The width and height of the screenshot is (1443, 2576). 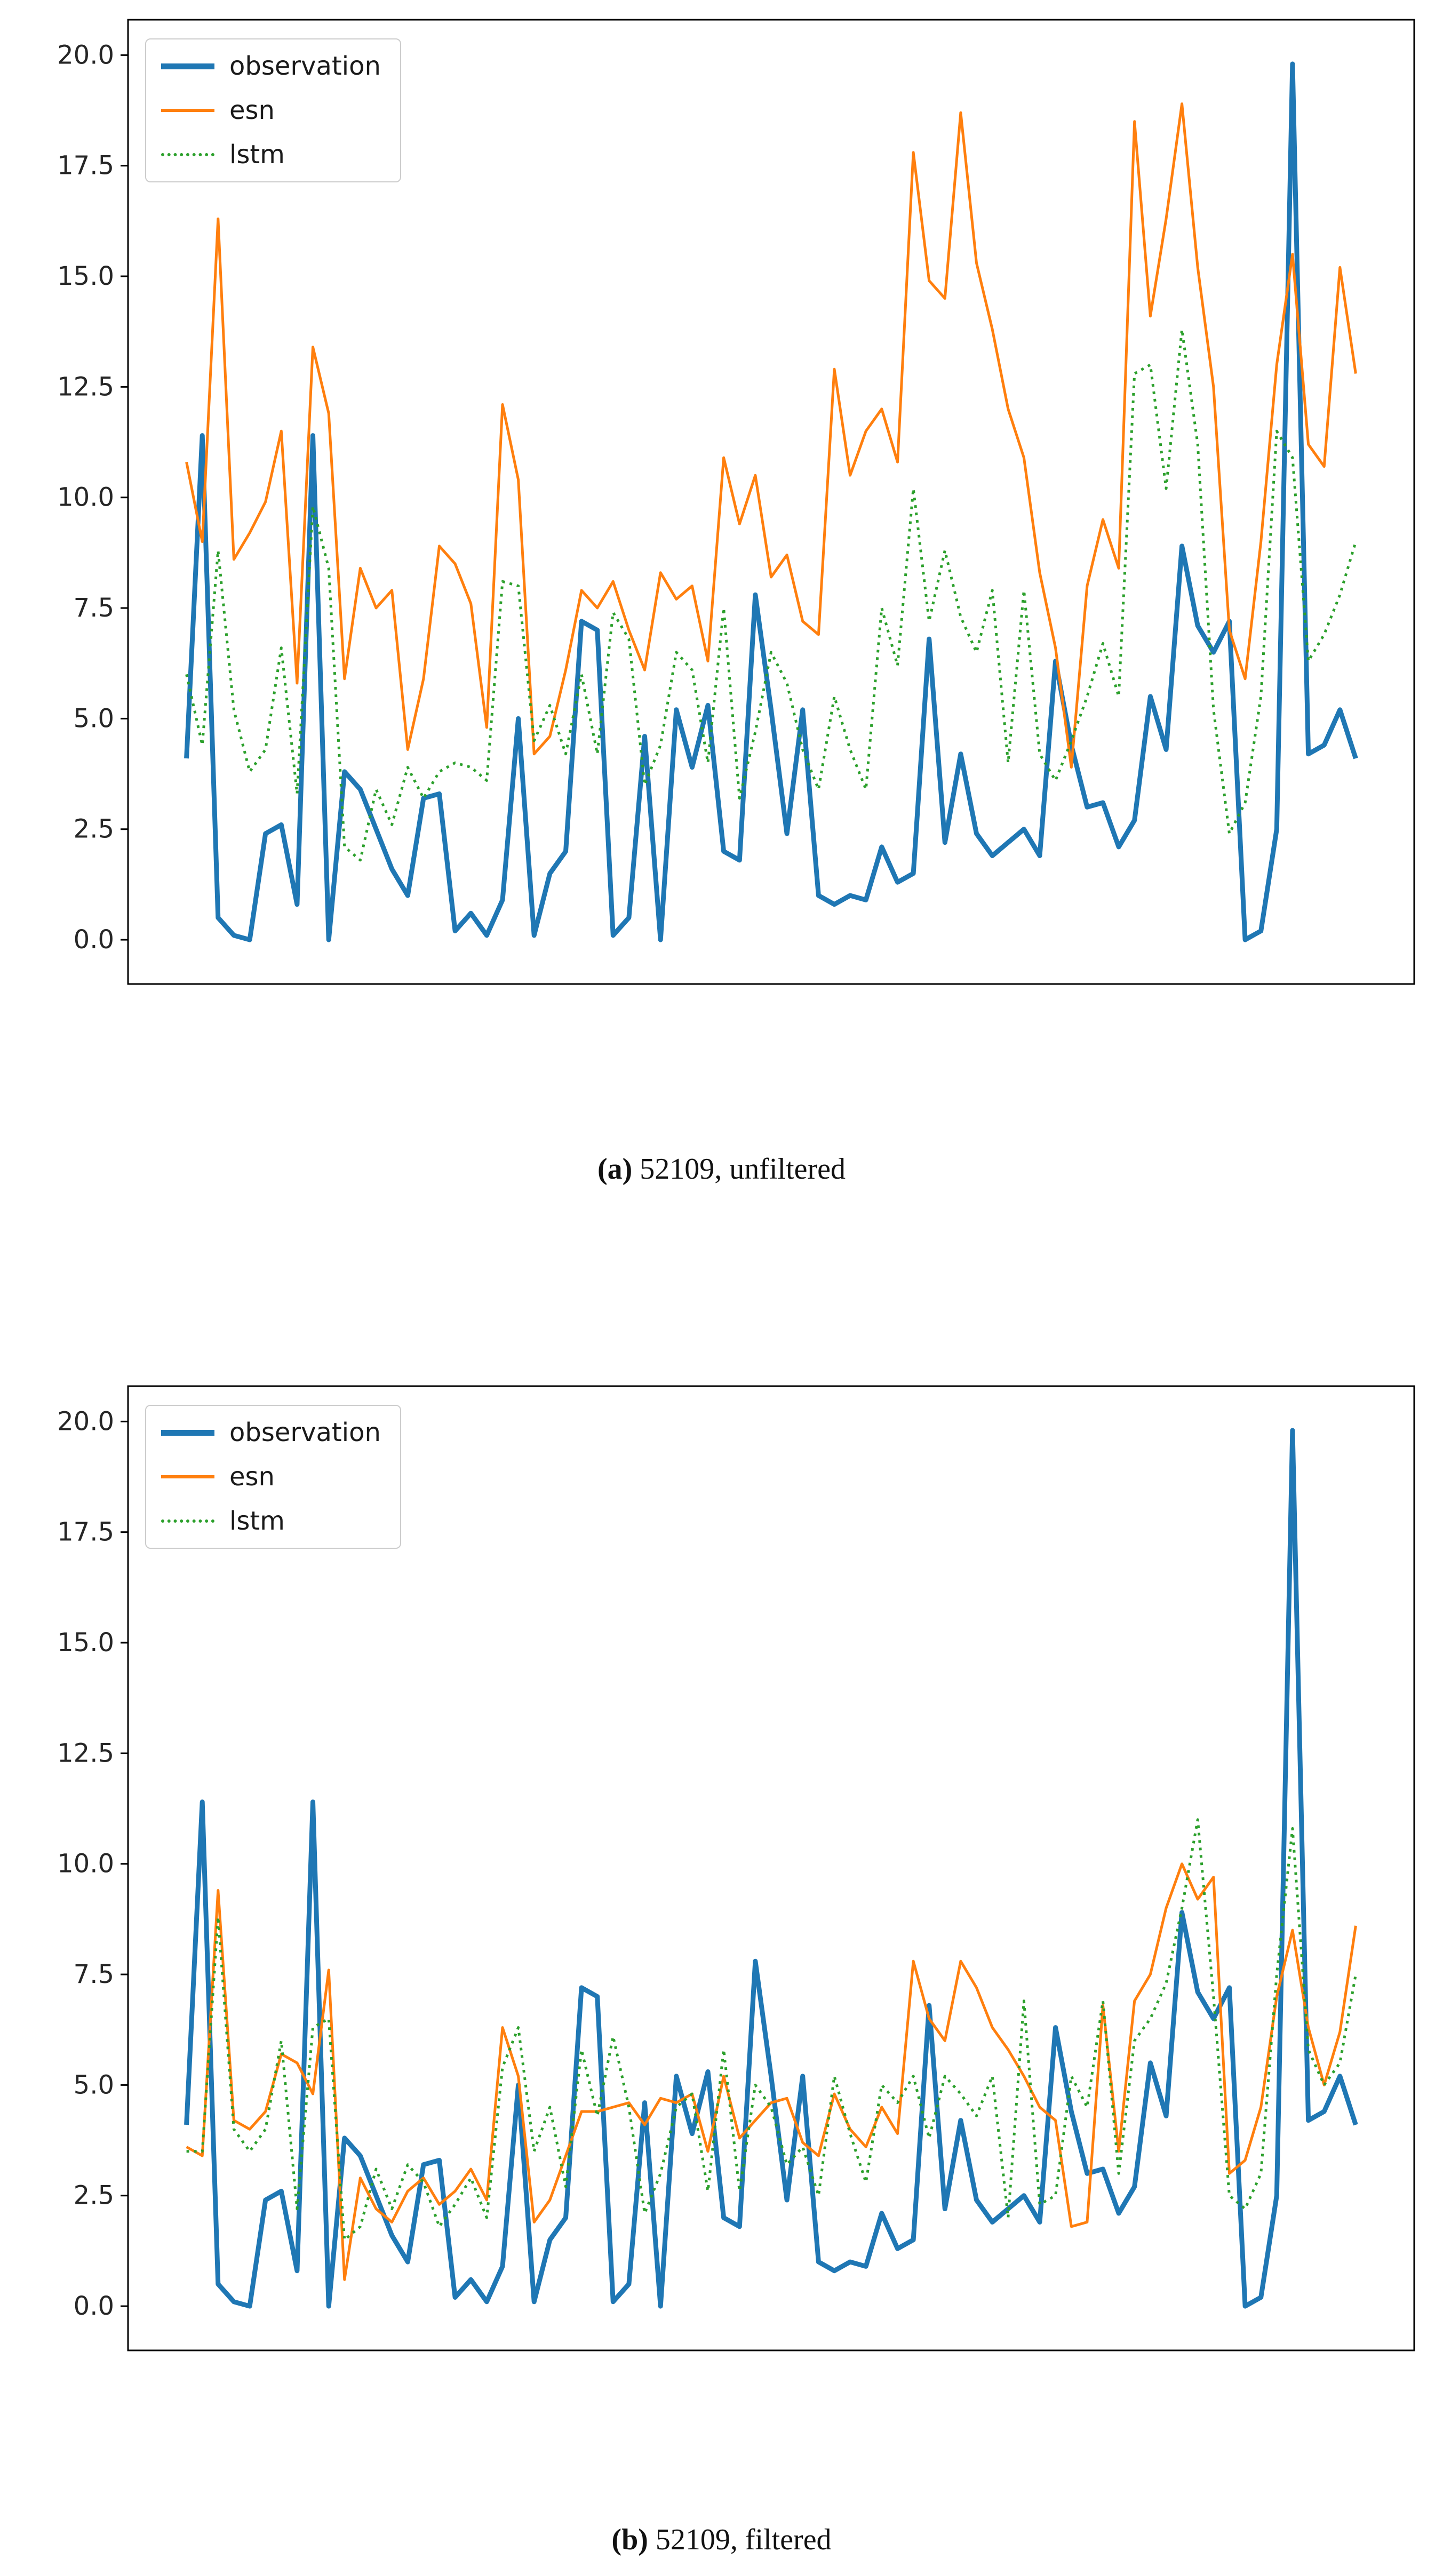 I want to click on caption-a-text: 52109, unfiltered, so click(x=739, y=1169).